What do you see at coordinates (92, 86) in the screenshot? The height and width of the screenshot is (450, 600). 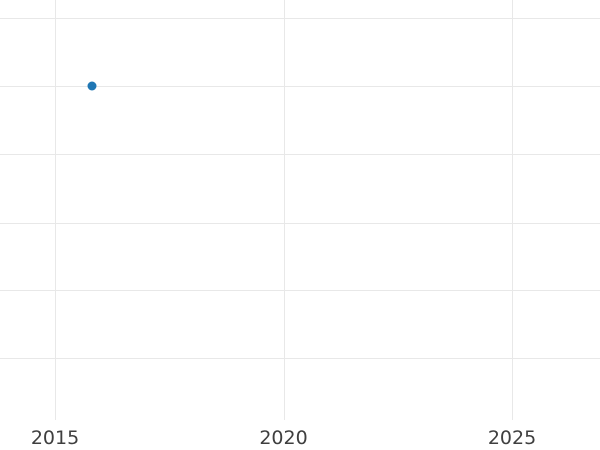 I see `data-point-marker` at bounding box center [92, 86].